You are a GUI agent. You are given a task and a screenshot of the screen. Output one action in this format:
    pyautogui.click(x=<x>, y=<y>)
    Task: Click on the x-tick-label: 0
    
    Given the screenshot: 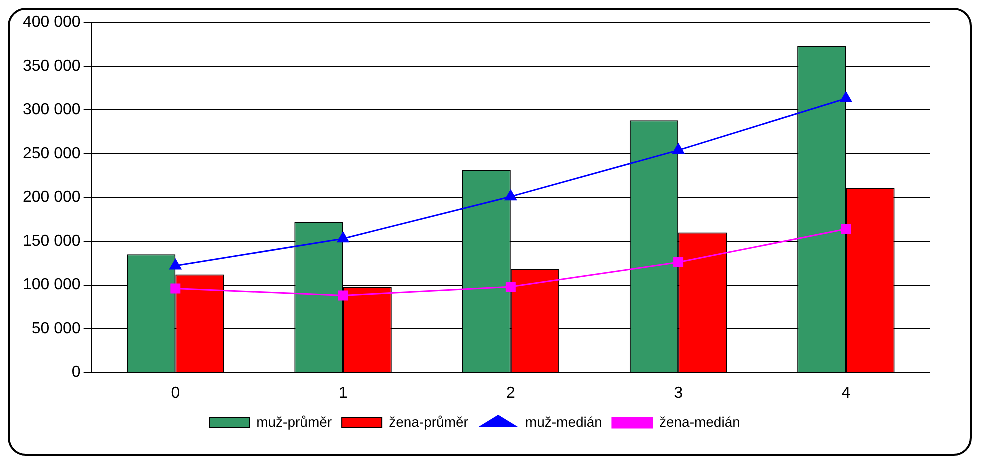 What is the action you would take?
    pyautogui.click(x=175, y=393)
    